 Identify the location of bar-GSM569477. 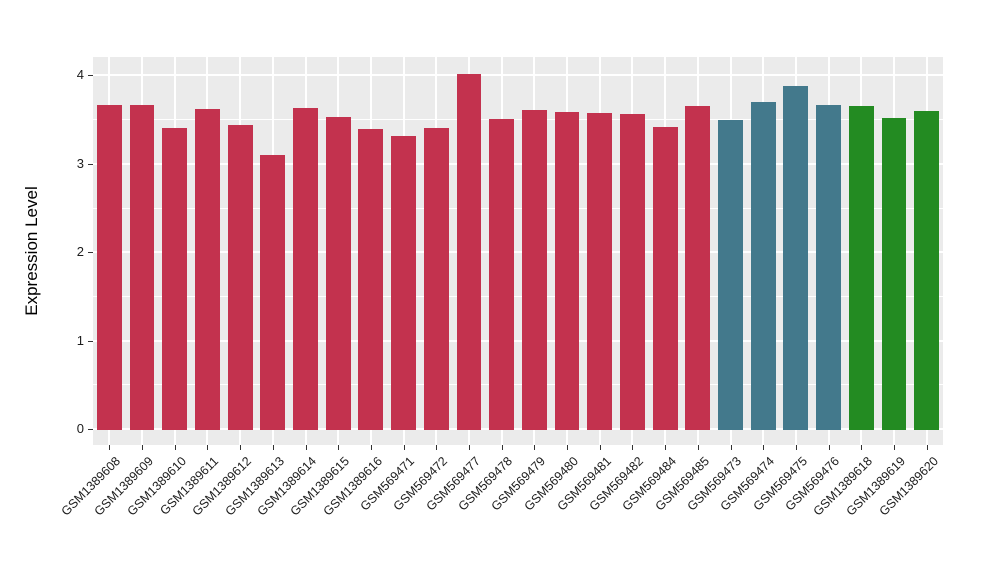
(469, 251).